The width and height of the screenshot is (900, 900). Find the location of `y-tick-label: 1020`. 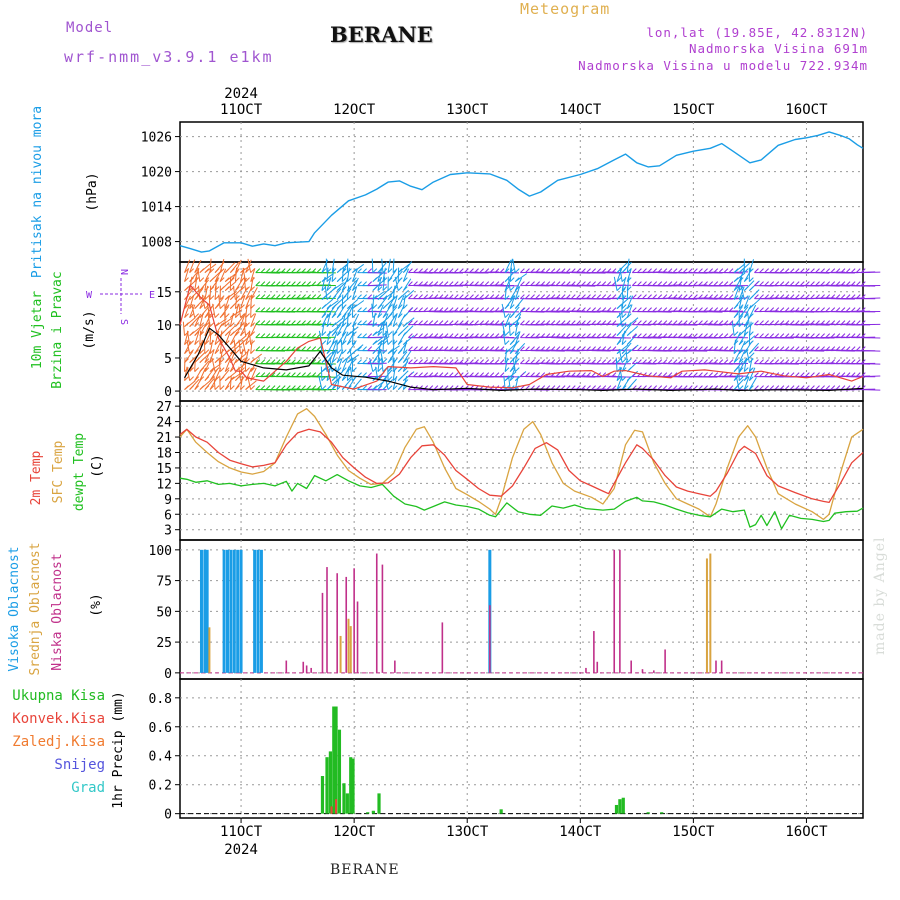

y-tick-label: 1020 is located at coordinates (156, 173).